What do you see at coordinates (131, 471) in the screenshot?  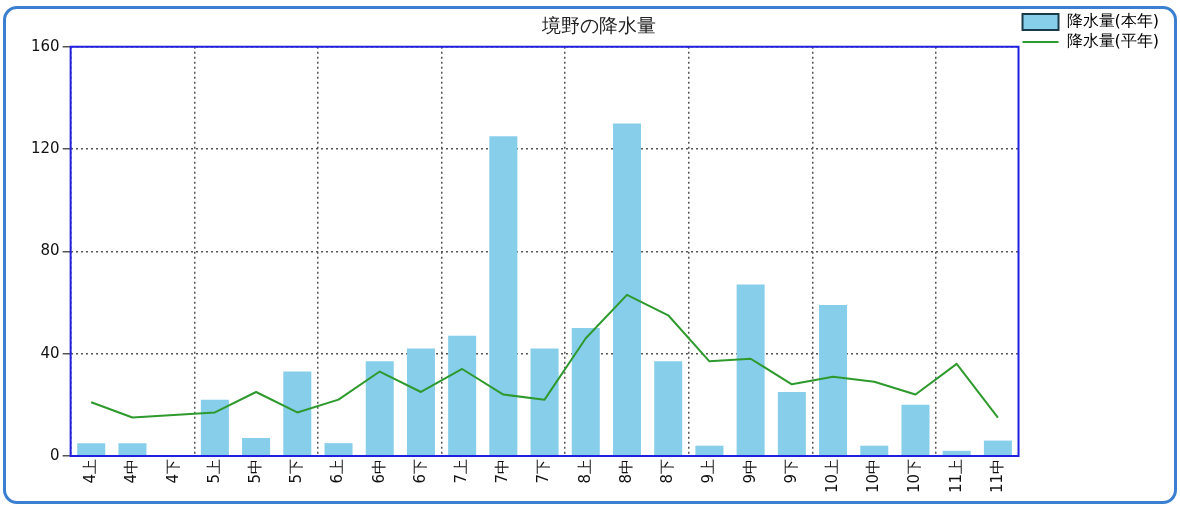 I see `x-tick-label: 4中` at bounding box center [131, 471].